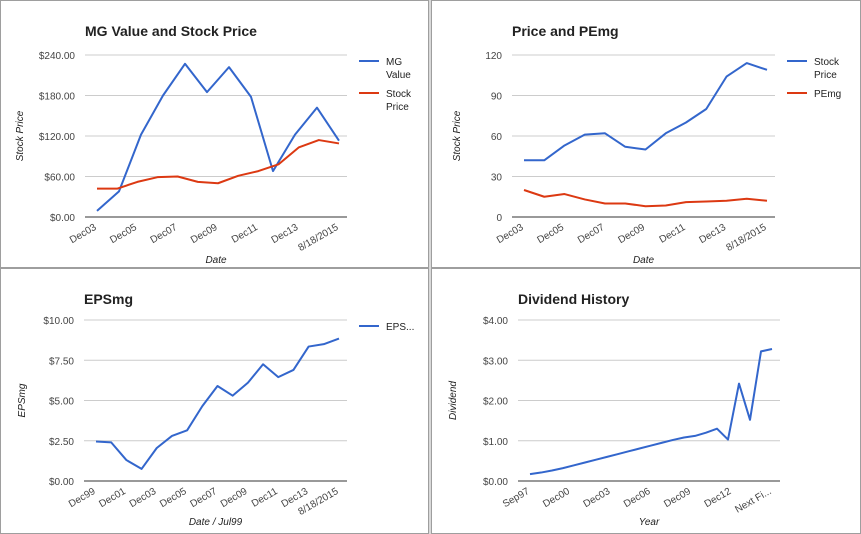  What do you see at coordinates (61, 402) in the screenshot?
I see `y-tick-label: $5.00` at bounding box center [61, 402].